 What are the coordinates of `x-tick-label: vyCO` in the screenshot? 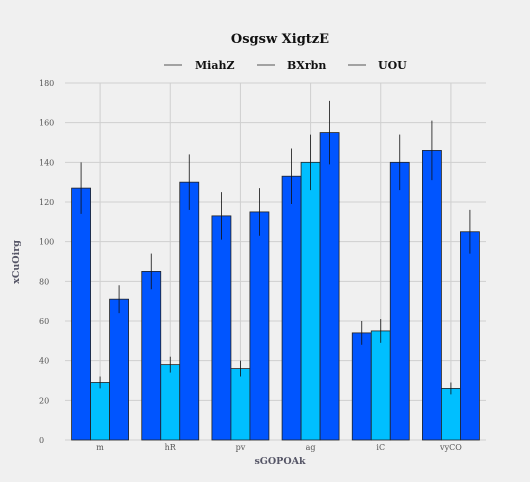 It's located at (450, 447).